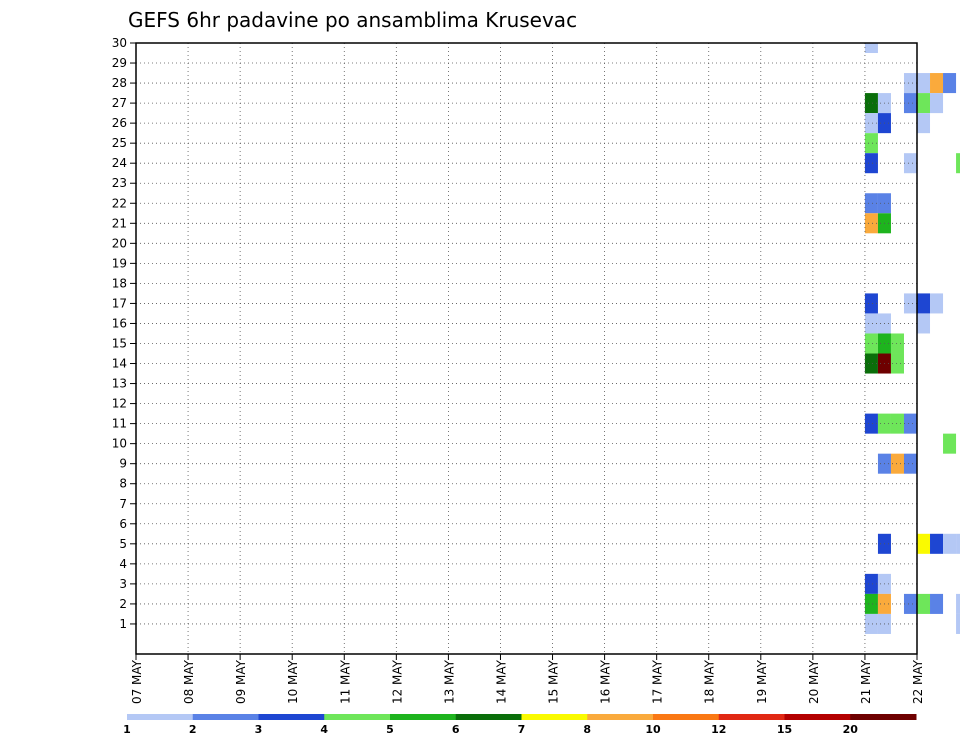 This screenshot has height=742, width=960. What do you see at coordinates (502, 681) in the screenshot?
I see `x-tick-label: 14 MAY` at bounding box center [502, 681].